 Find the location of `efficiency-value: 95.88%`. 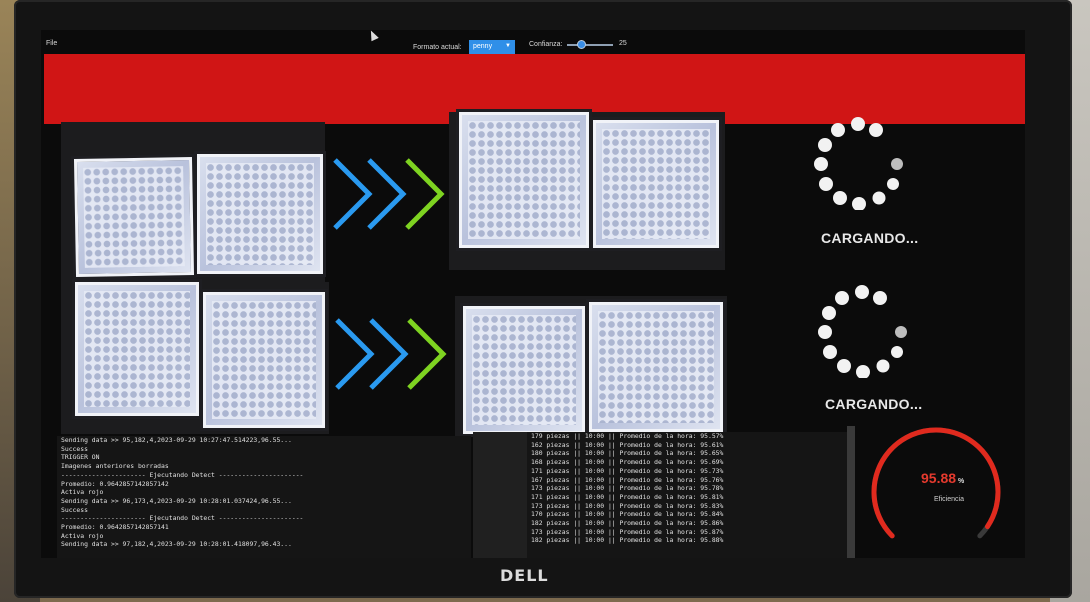

efficiency-value: 95.88% is located at coordinates (943, 478).